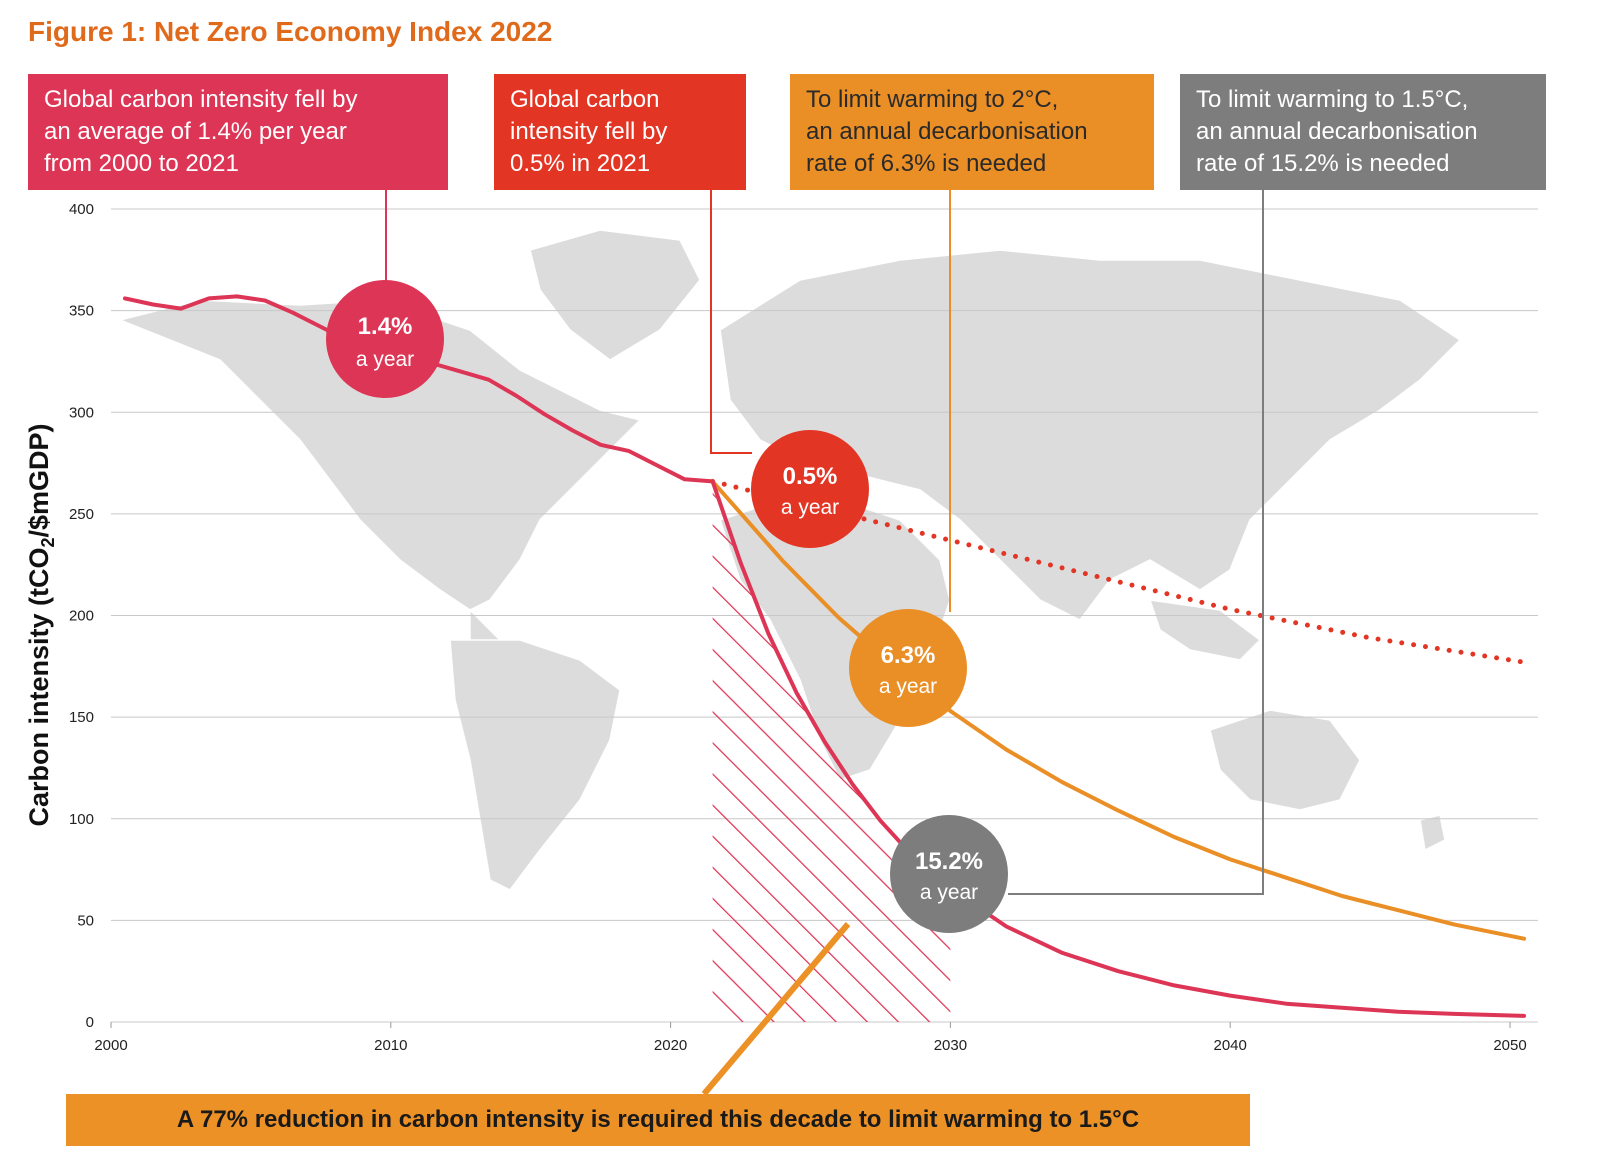  What do you see at coordinates (670, 1045) in the screenshot?
I see `x-tick-label: 2020` at bounding box center [670, 1045].